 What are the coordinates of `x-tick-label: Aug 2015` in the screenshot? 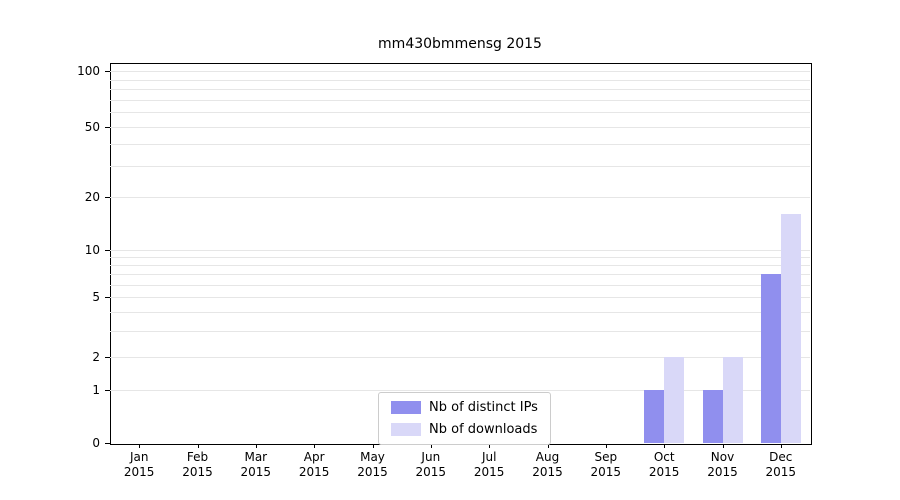 It's located at (548, 465).